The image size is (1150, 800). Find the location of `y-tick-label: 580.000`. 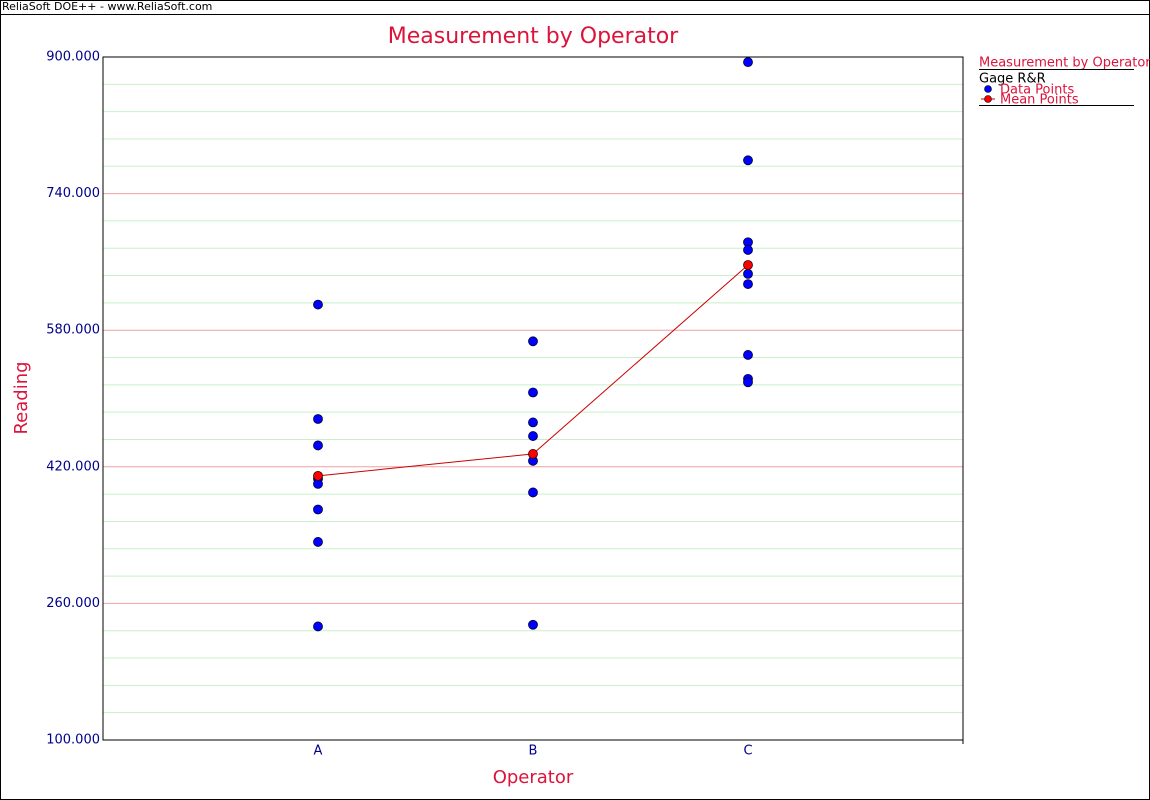

y-tick-label: 580.000 is located at coordinates (73, 330).